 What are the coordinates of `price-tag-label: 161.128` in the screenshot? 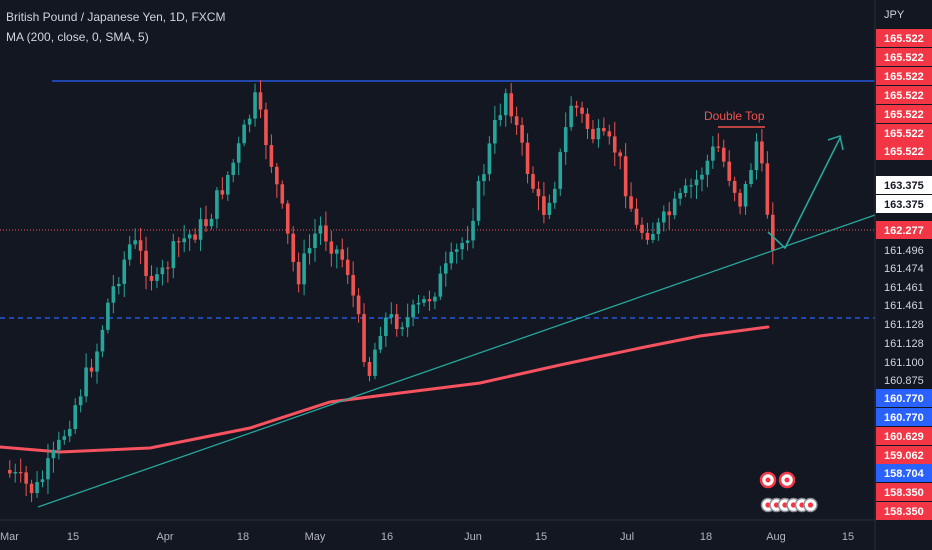 It's located at (904, 344).